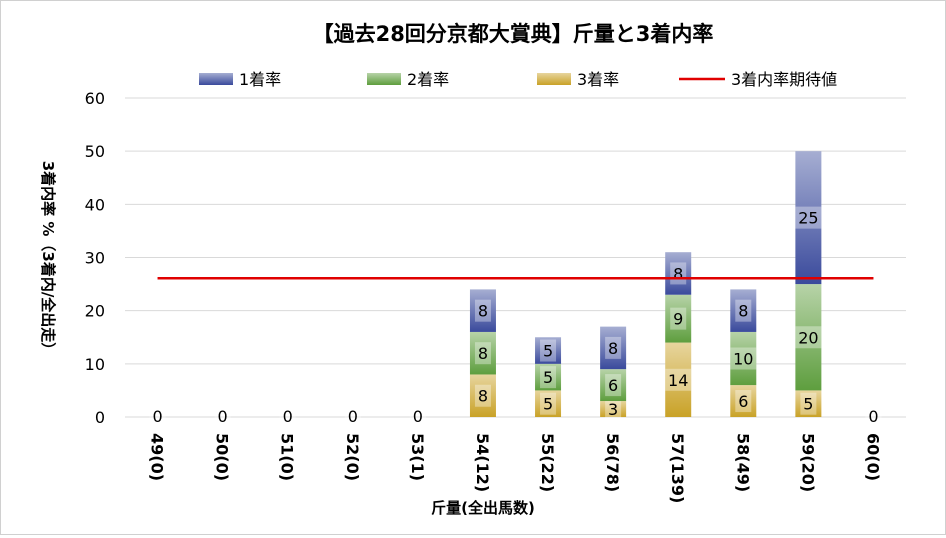 This screenshot has height=538, width=946. I want to click on chart-legend: 1着率 2着率 3着率 3着内率期待値, so click(518, 79).